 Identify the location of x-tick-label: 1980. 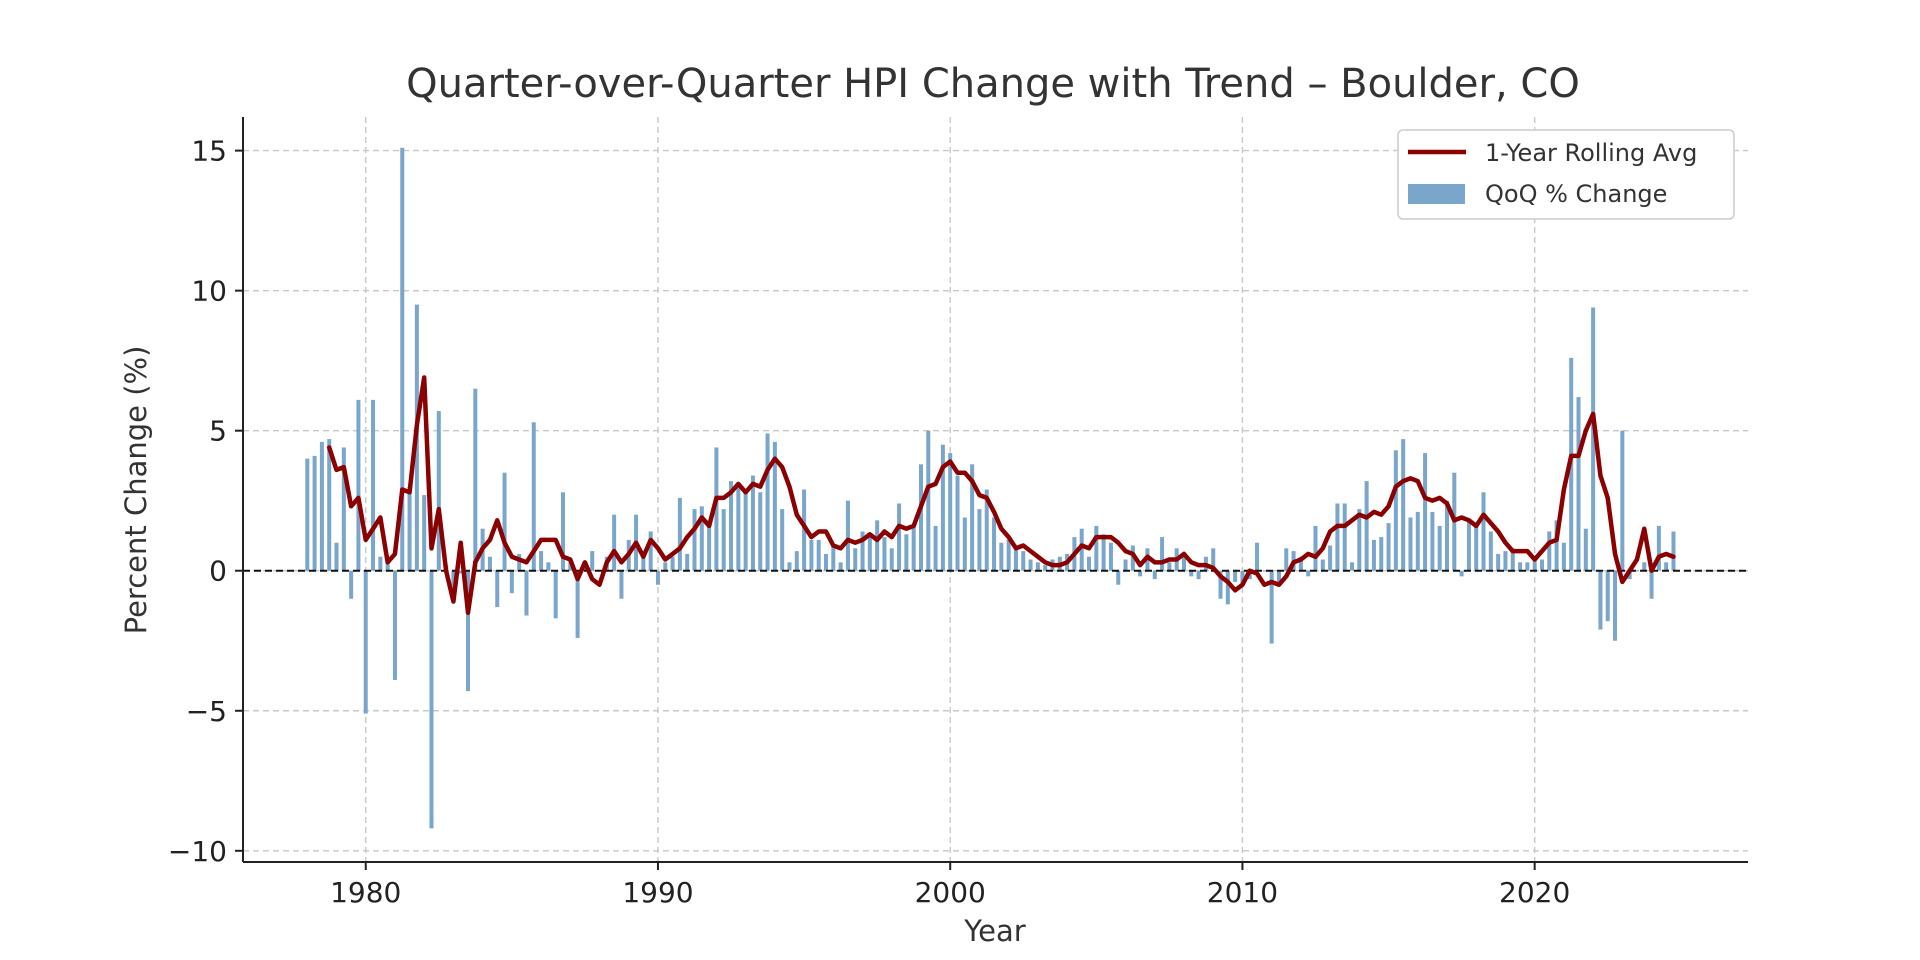
(365, 892).